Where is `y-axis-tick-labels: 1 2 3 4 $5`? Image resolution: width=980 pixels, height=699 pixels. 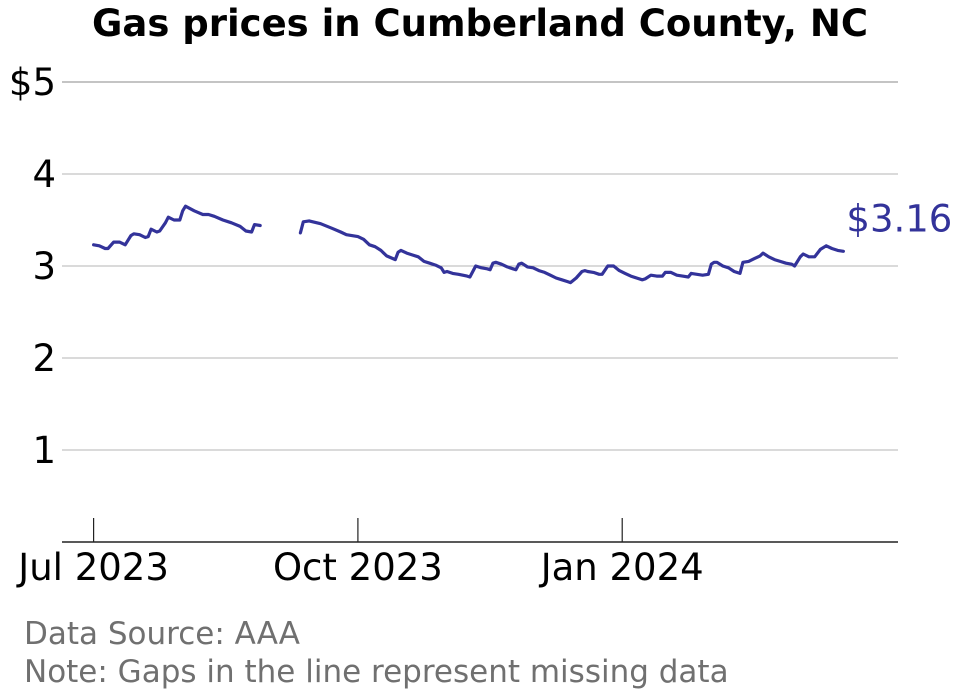 y-axis-tick-labels: 1 2 3 4 $5 is located at coordinates (32, 266).